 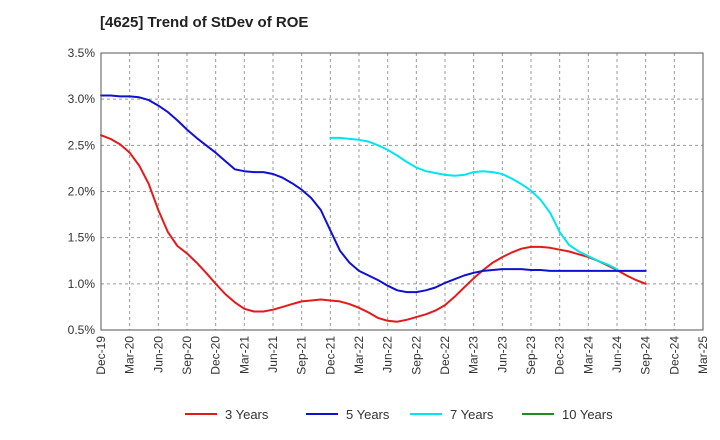 What do you see at coordinates (474, 355) in the screenshot?
I see `x-tick-label: Mar-23` at bounding box center [474, 355].